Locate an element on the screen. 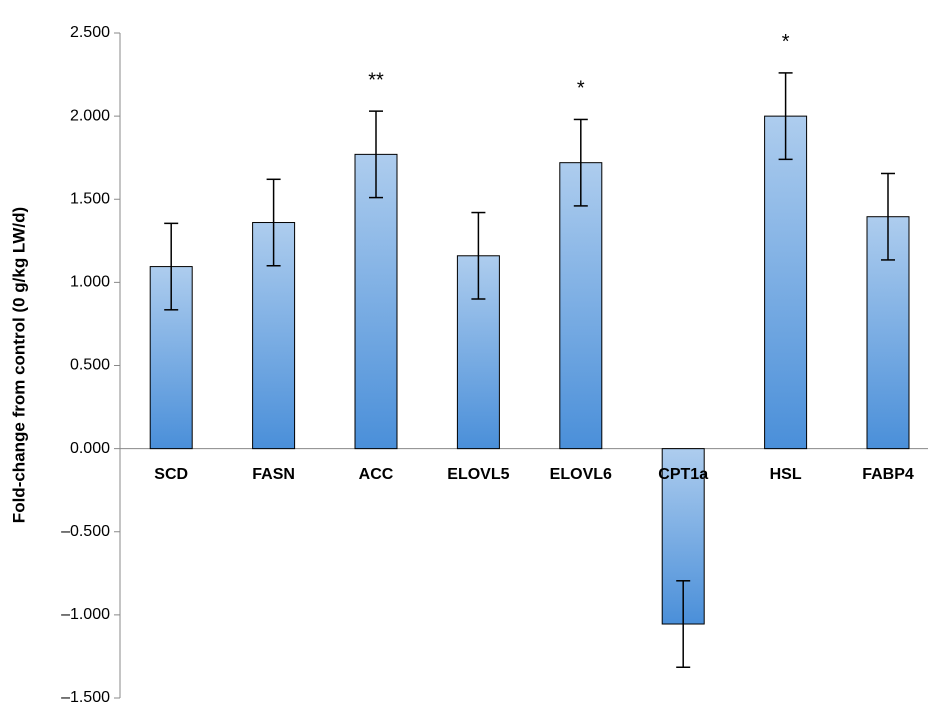 Image resolution: width=930 pixels, height=708 pixels. y-tick-label: –0.500 is located at coordinates (85, 531).